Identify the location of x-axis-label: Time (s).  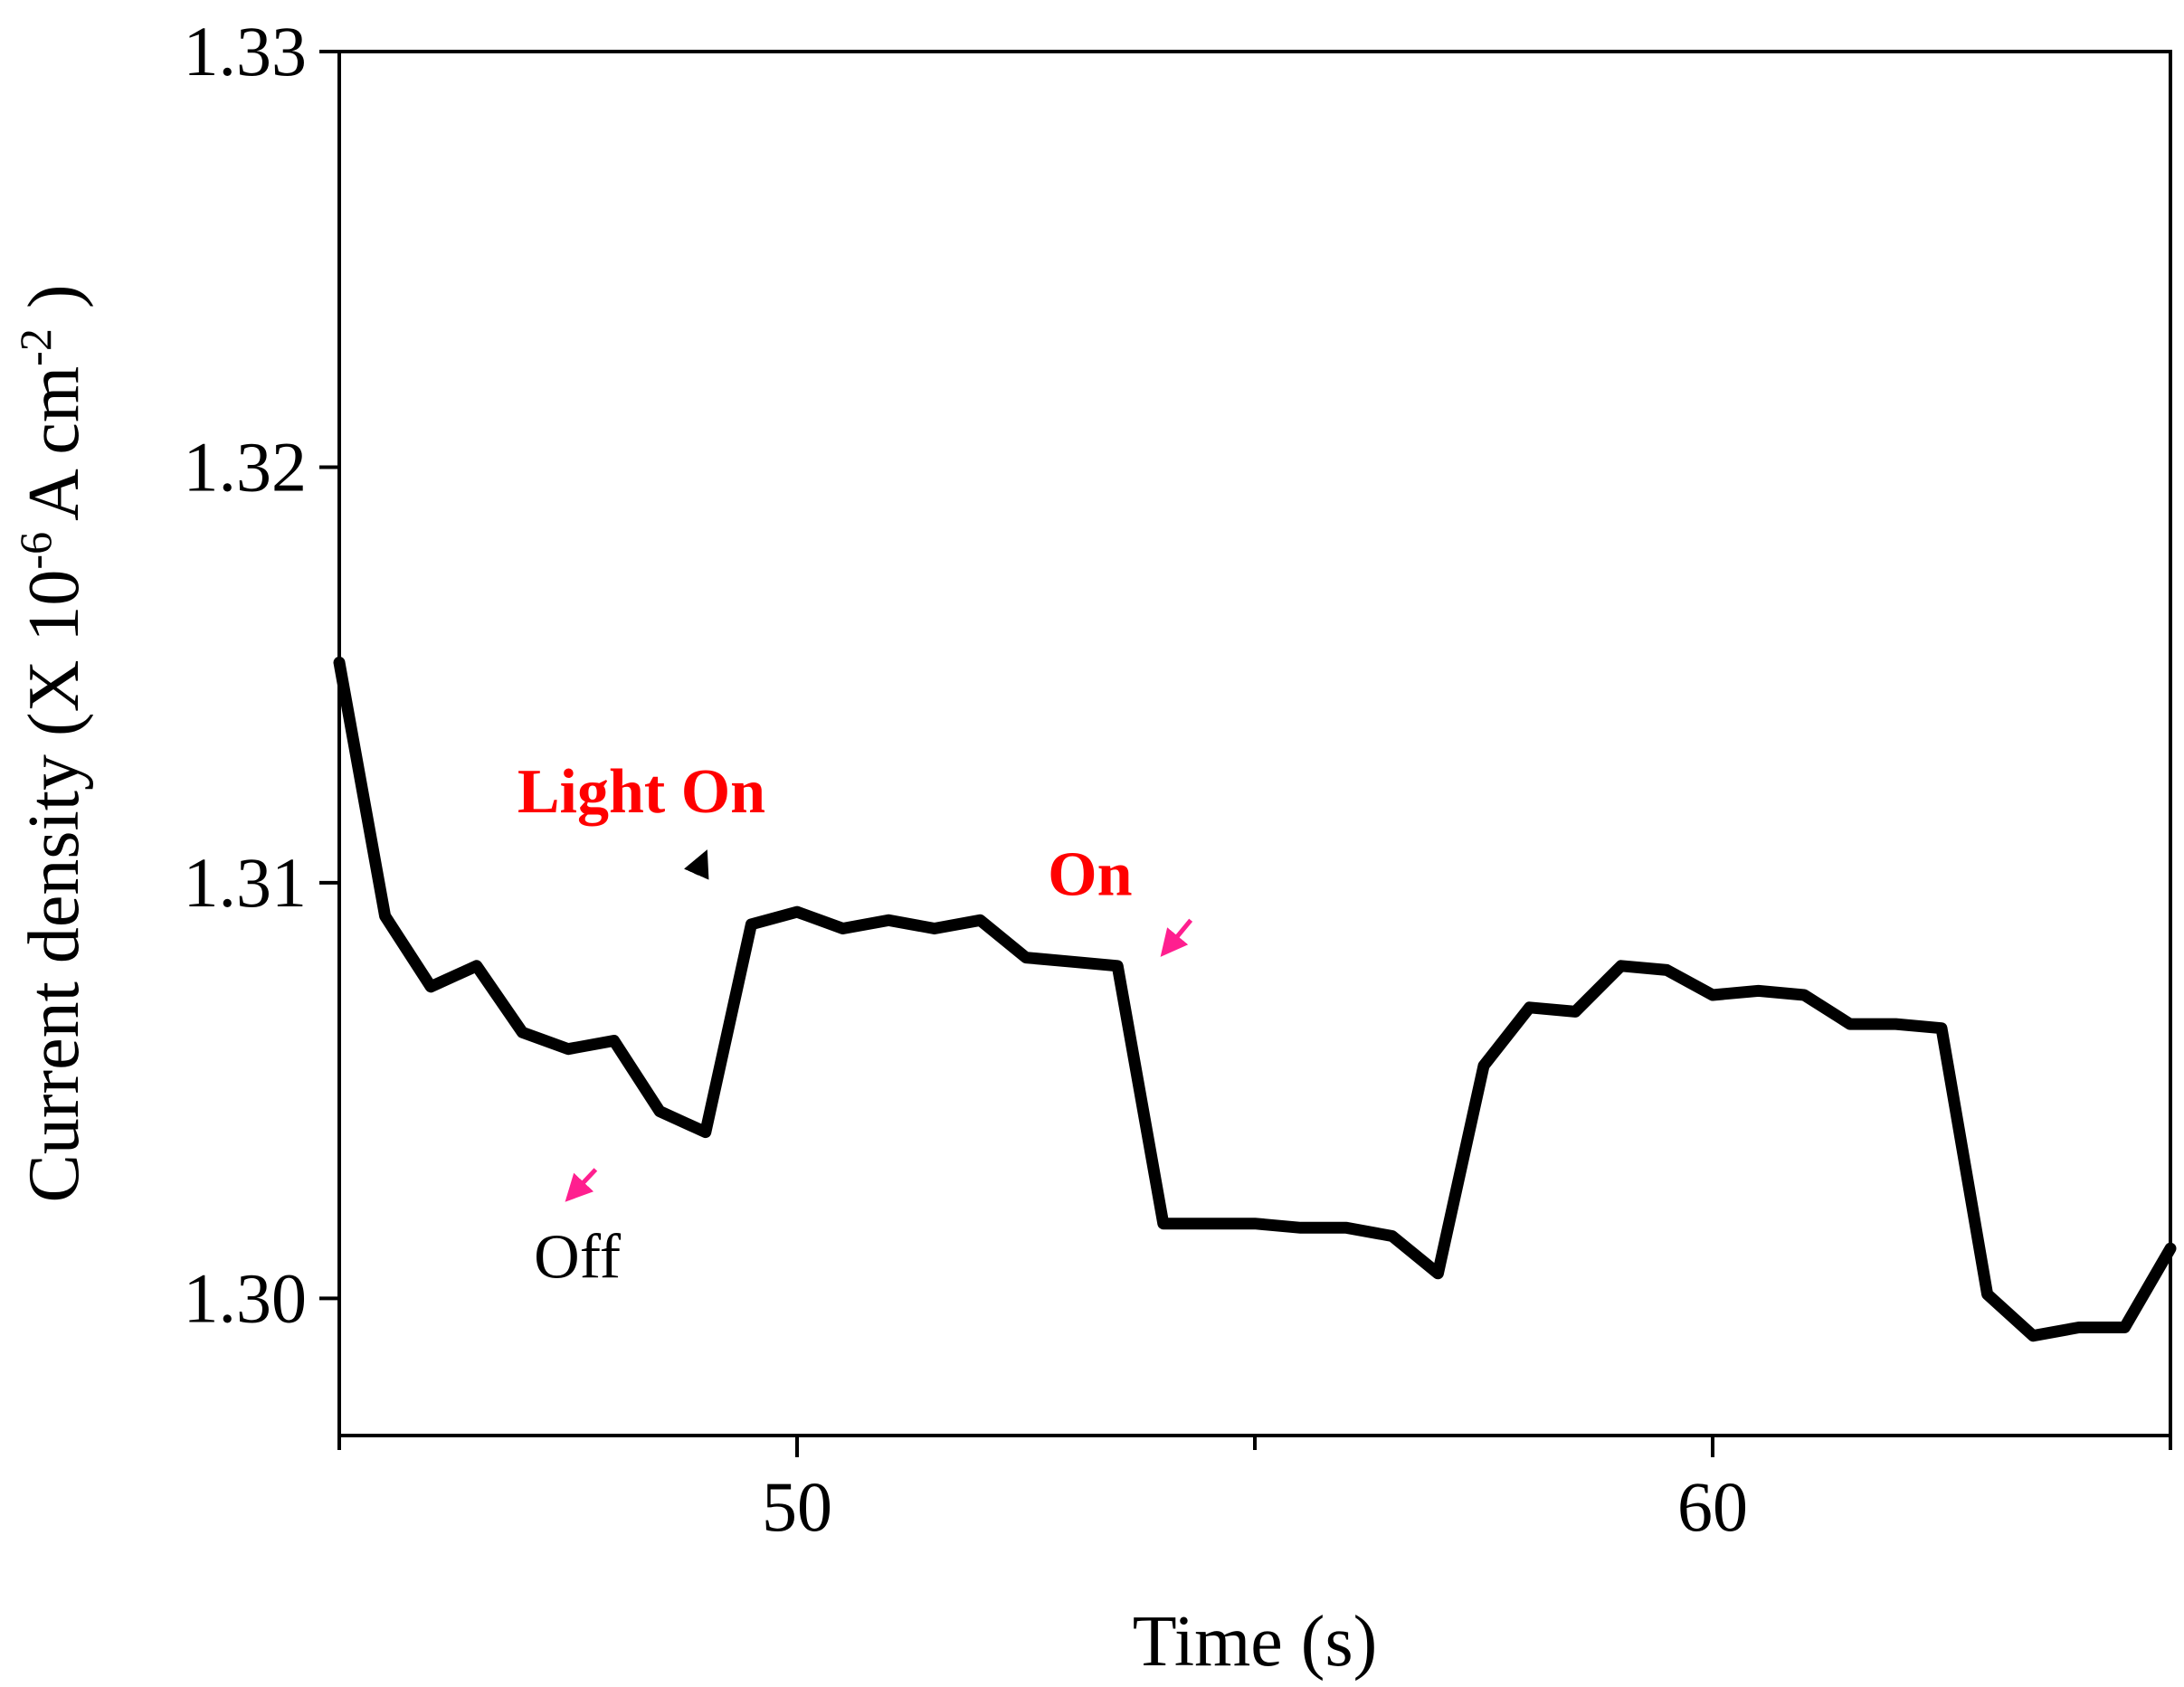
(1255, 1642).